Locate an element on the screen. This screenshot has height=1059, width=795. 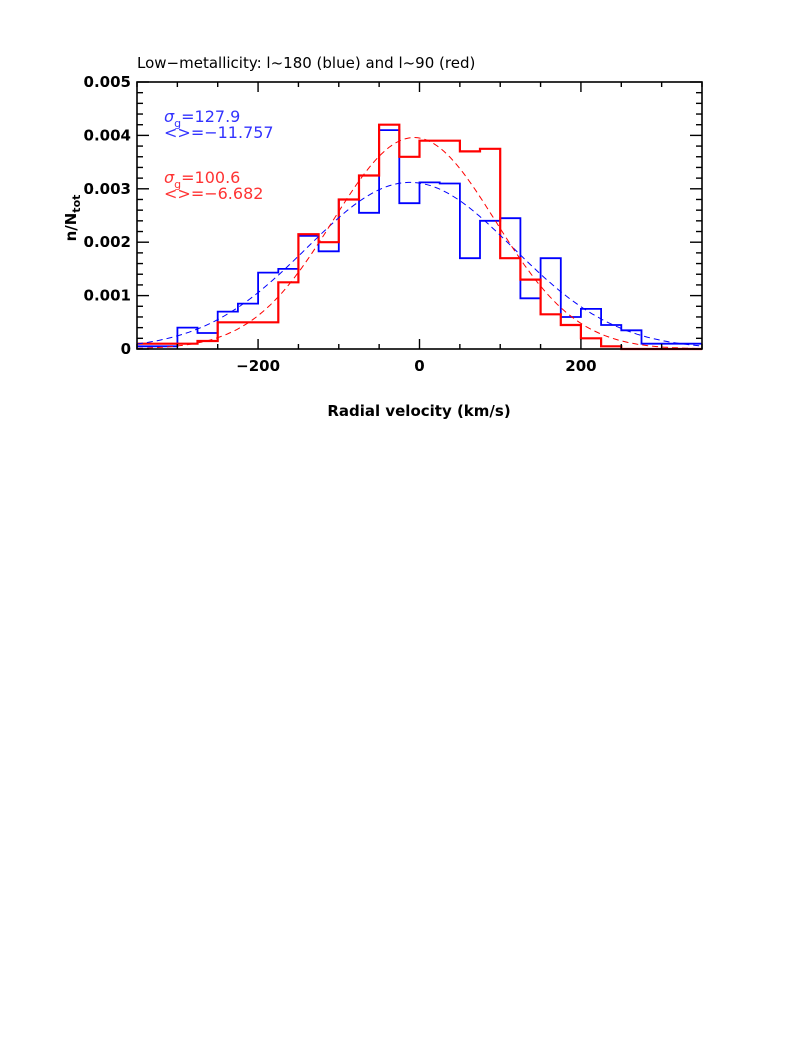
annotation-sigma-red: σg=100.6 is located at coordinates (202, 179).